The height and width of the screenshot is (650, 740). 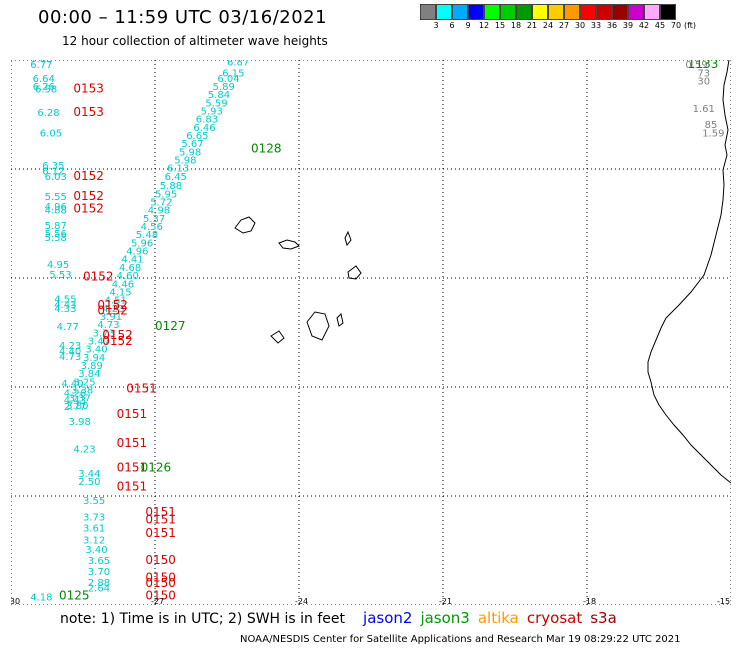 I want to click on satellite-name: cryosat, so click(x=554, y=618).